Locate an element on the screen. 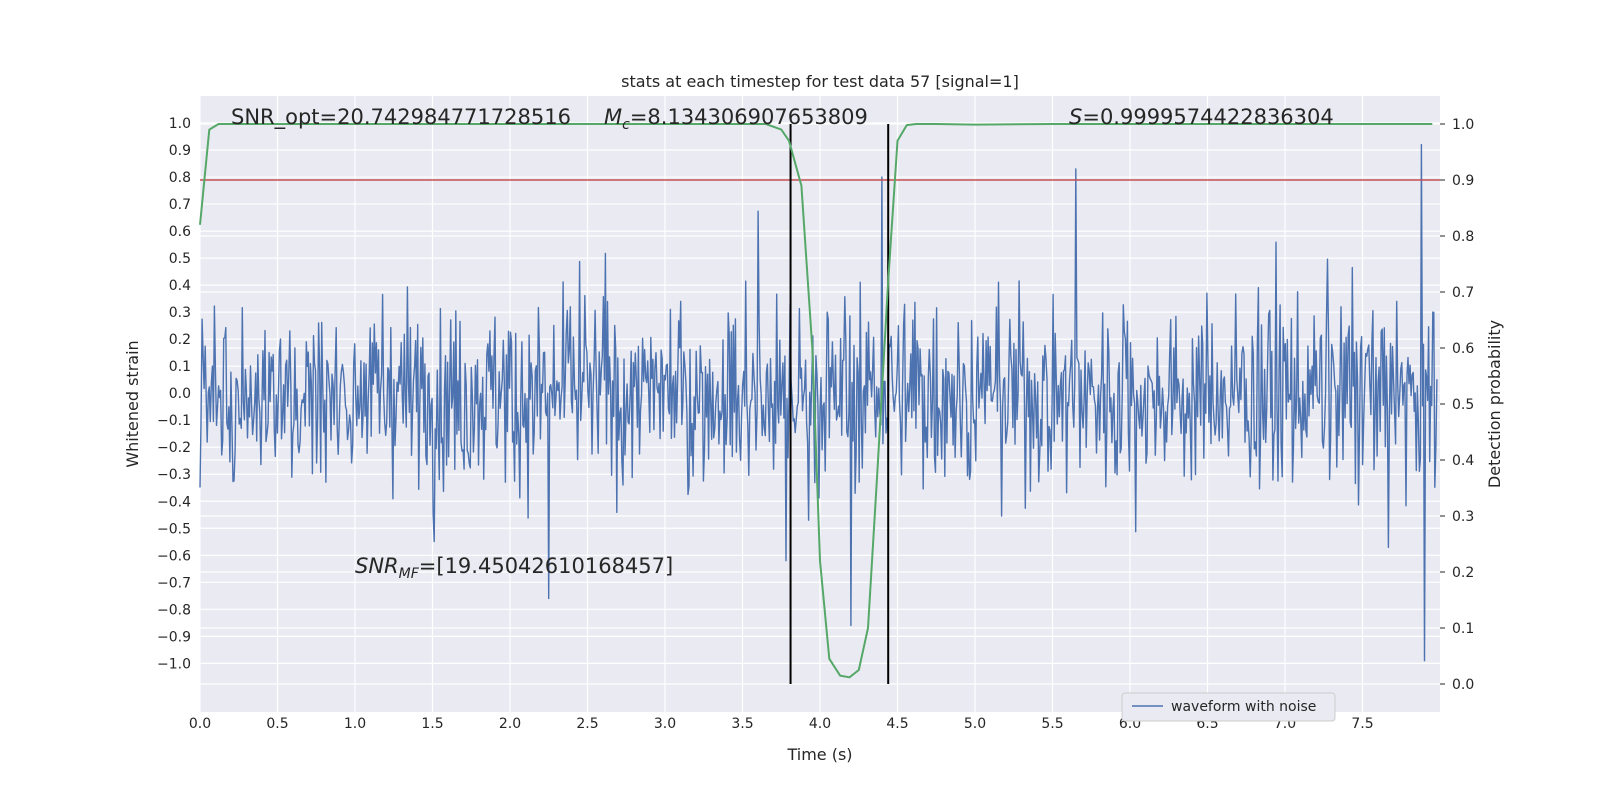 The height and width of the screenshot is (800, 1600). y2-tick-label: 0.4 is located at coordinates (1463, 461).